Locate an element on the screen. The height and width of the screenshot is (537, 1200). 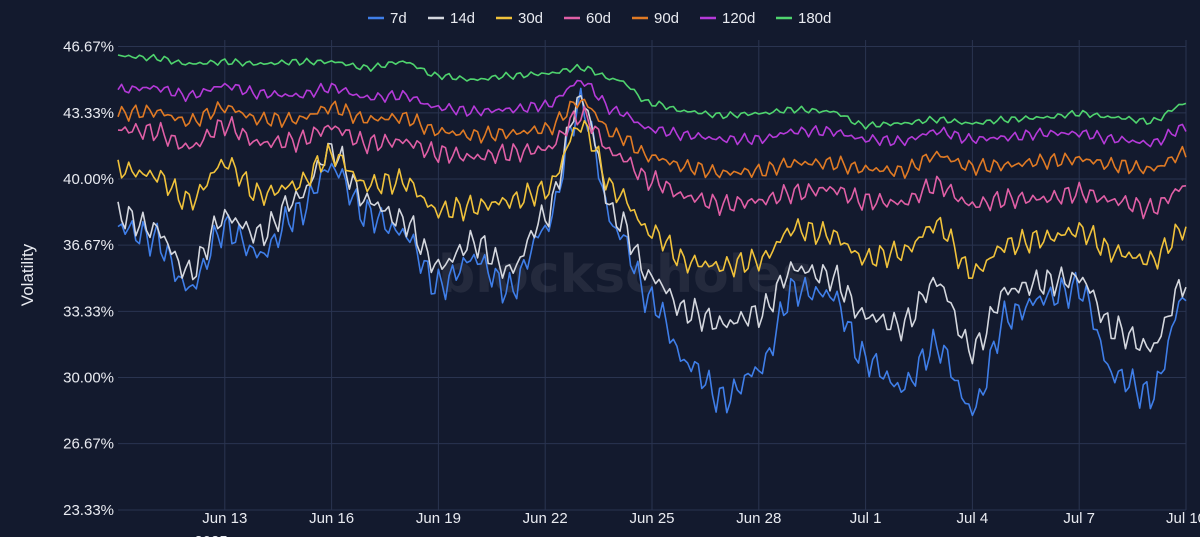
legend-item-7d: 7d is located at coordinates (387, 18).